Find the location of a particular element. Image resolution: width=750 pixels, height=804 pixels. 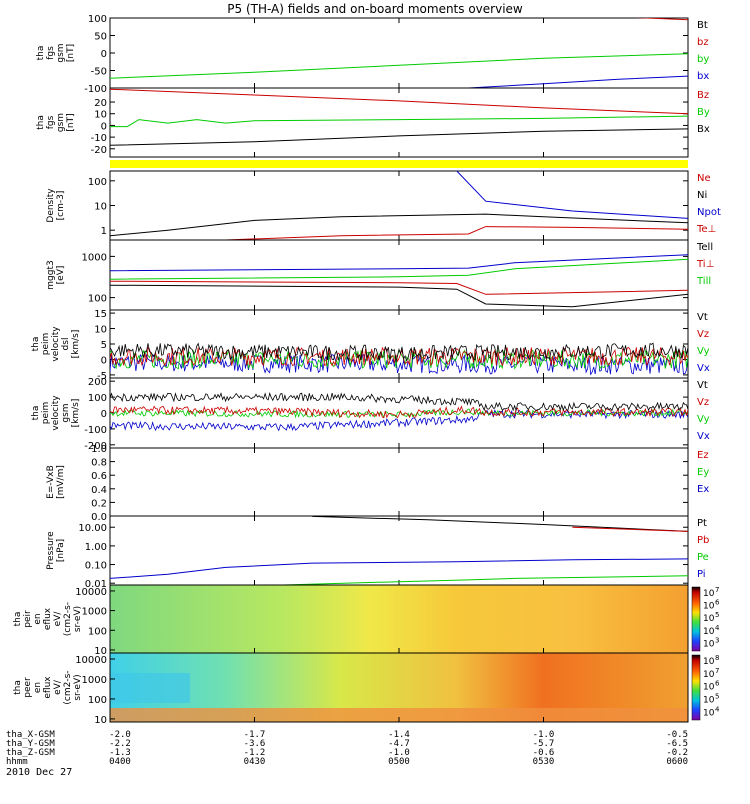

y-tick-label: -100 is located at coordinates (95, 89).